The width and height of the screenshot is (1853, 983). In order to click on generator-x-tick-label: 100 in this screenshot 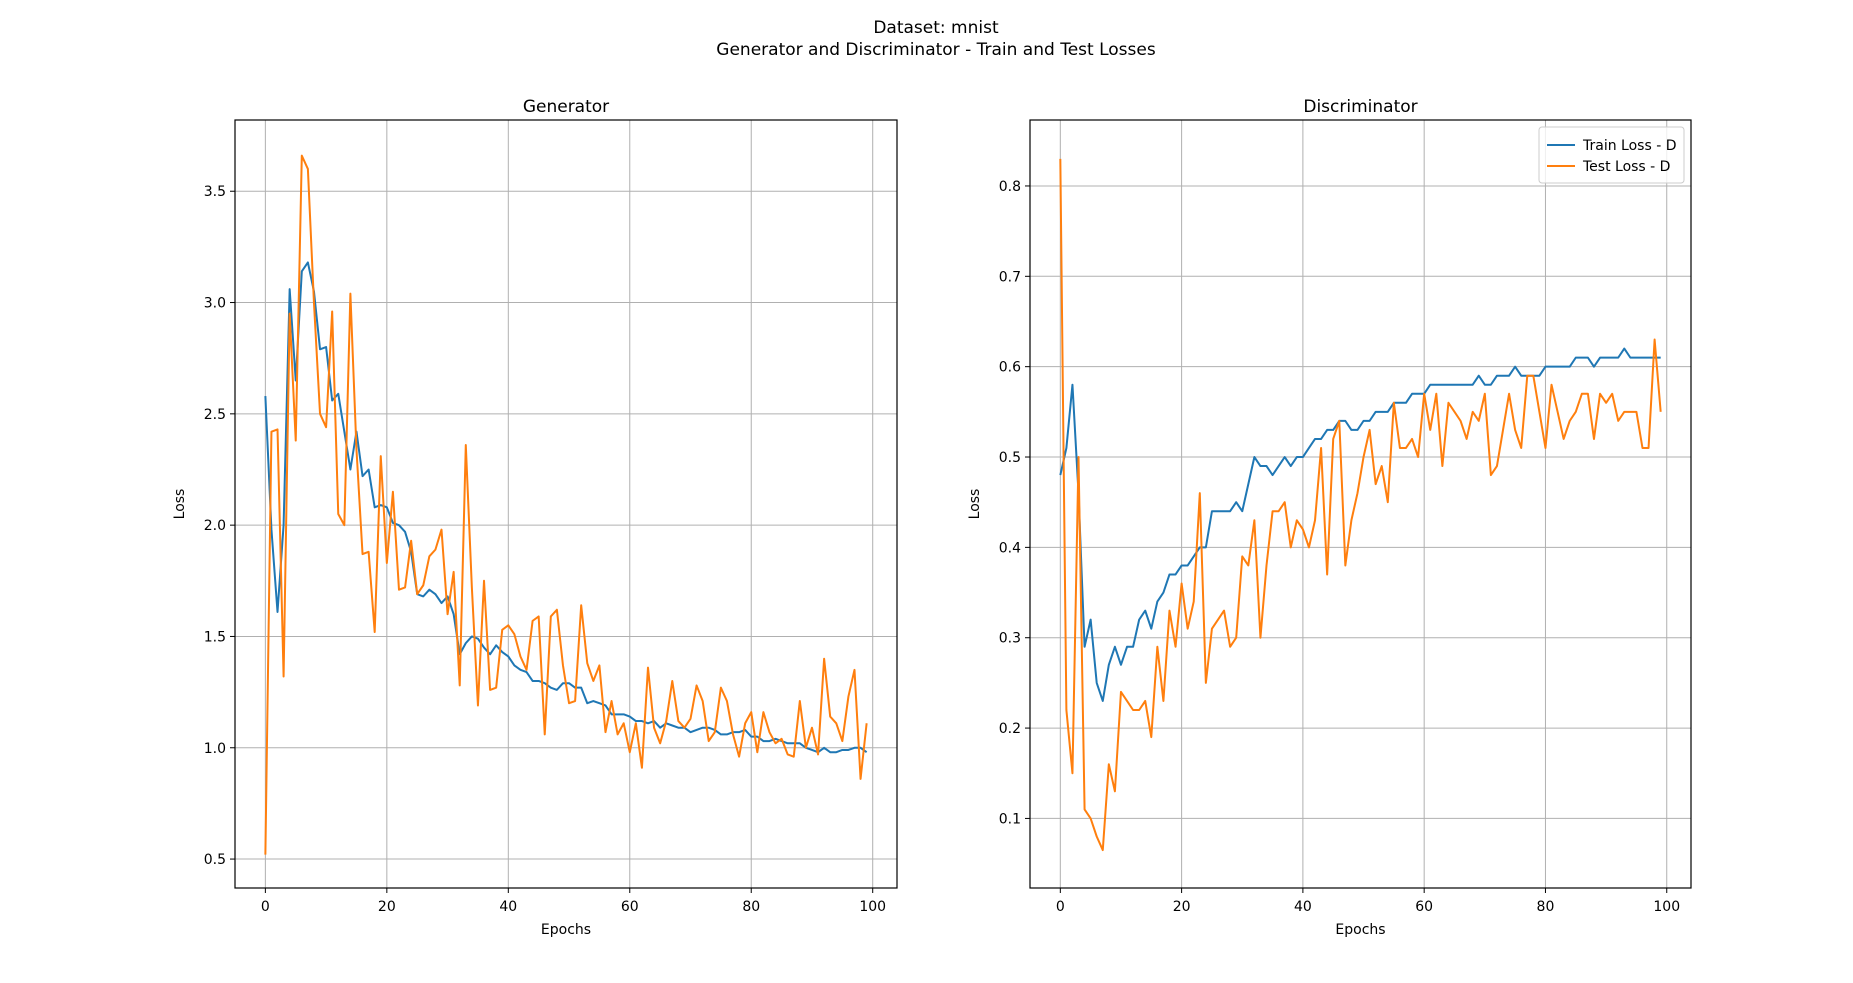, I will do `click(872, 907)`.